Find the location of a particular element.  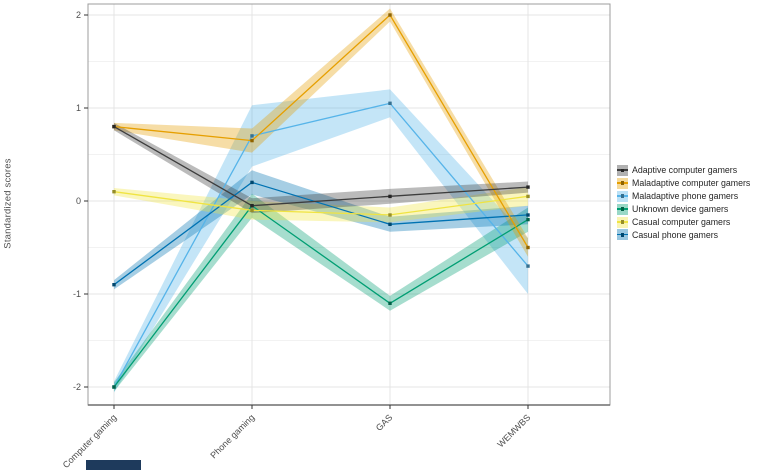

legend-item-casual-computer-gamers: Casual computer gamers is located at coordinates (683, 222).